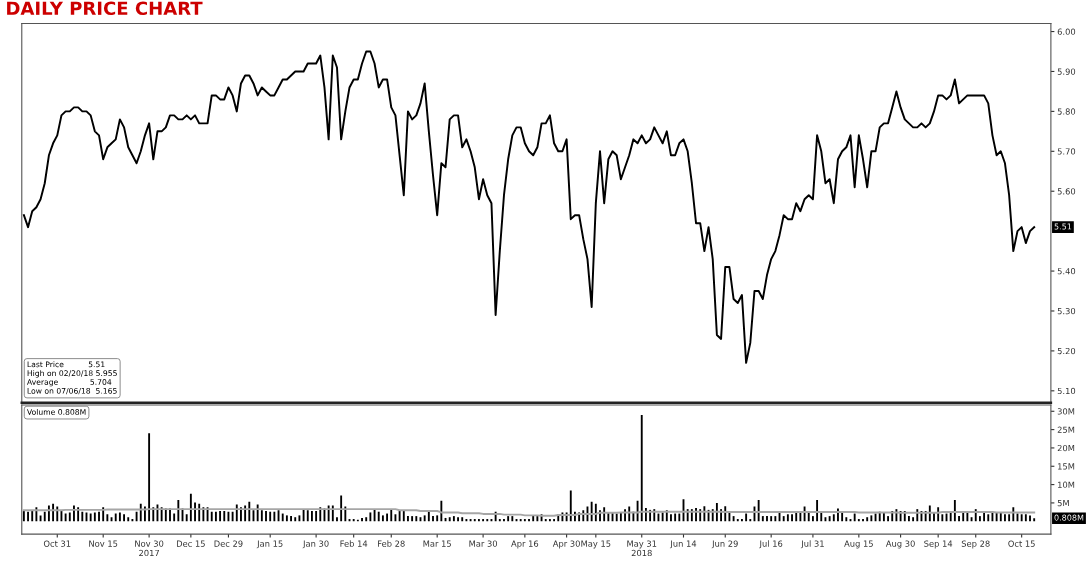 The width and height of the screenshot is (1089, 561). What do you see at coordinates (724, 544) in the screenshot?
I see `x-tick-label: Jun 29` at bounding box center [724, 544].